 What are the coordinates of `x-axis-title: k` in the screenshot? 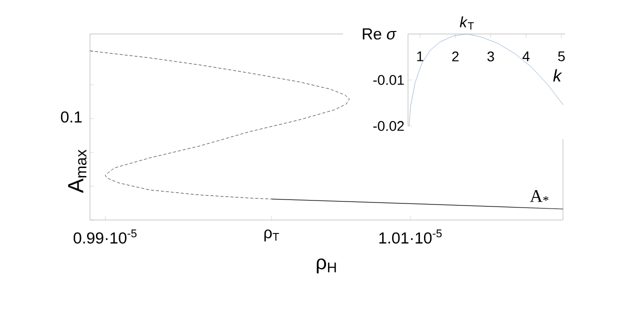 It's located at (557, 75).